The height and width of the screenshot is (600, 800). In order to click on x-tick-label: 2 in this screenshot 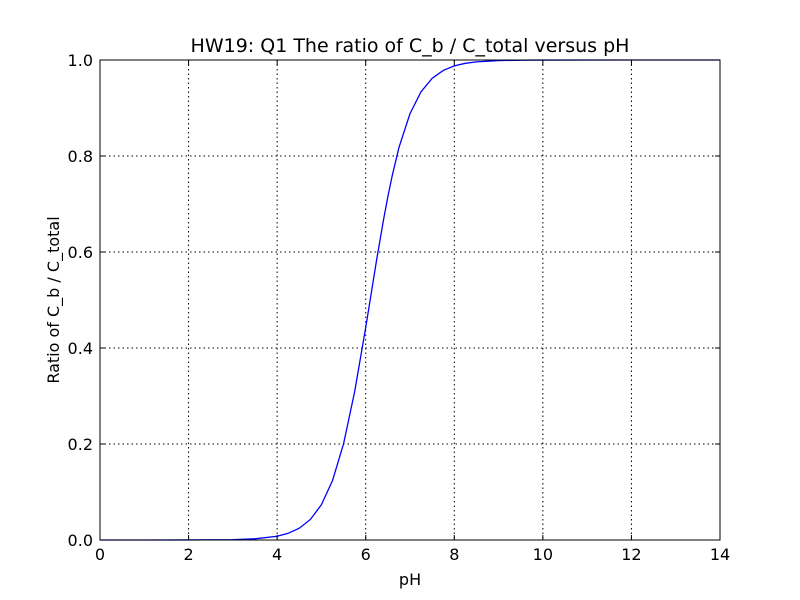, I will do `click(188, 554)`.